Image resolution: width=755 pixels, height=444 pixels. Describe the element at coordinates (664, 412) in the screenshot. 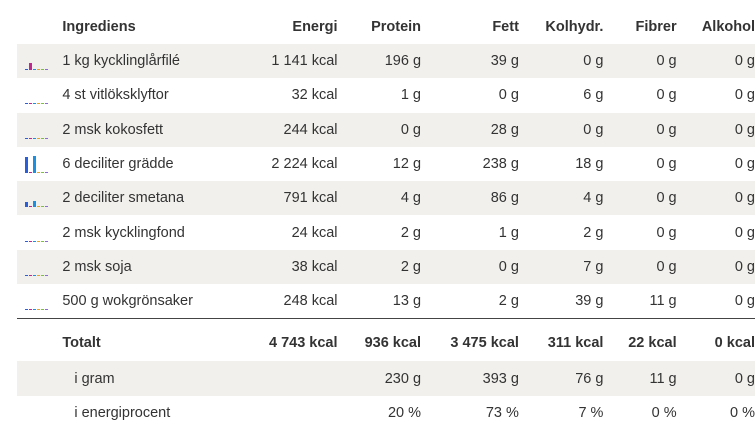

I see `percent-fiber: 0 %` at that location.